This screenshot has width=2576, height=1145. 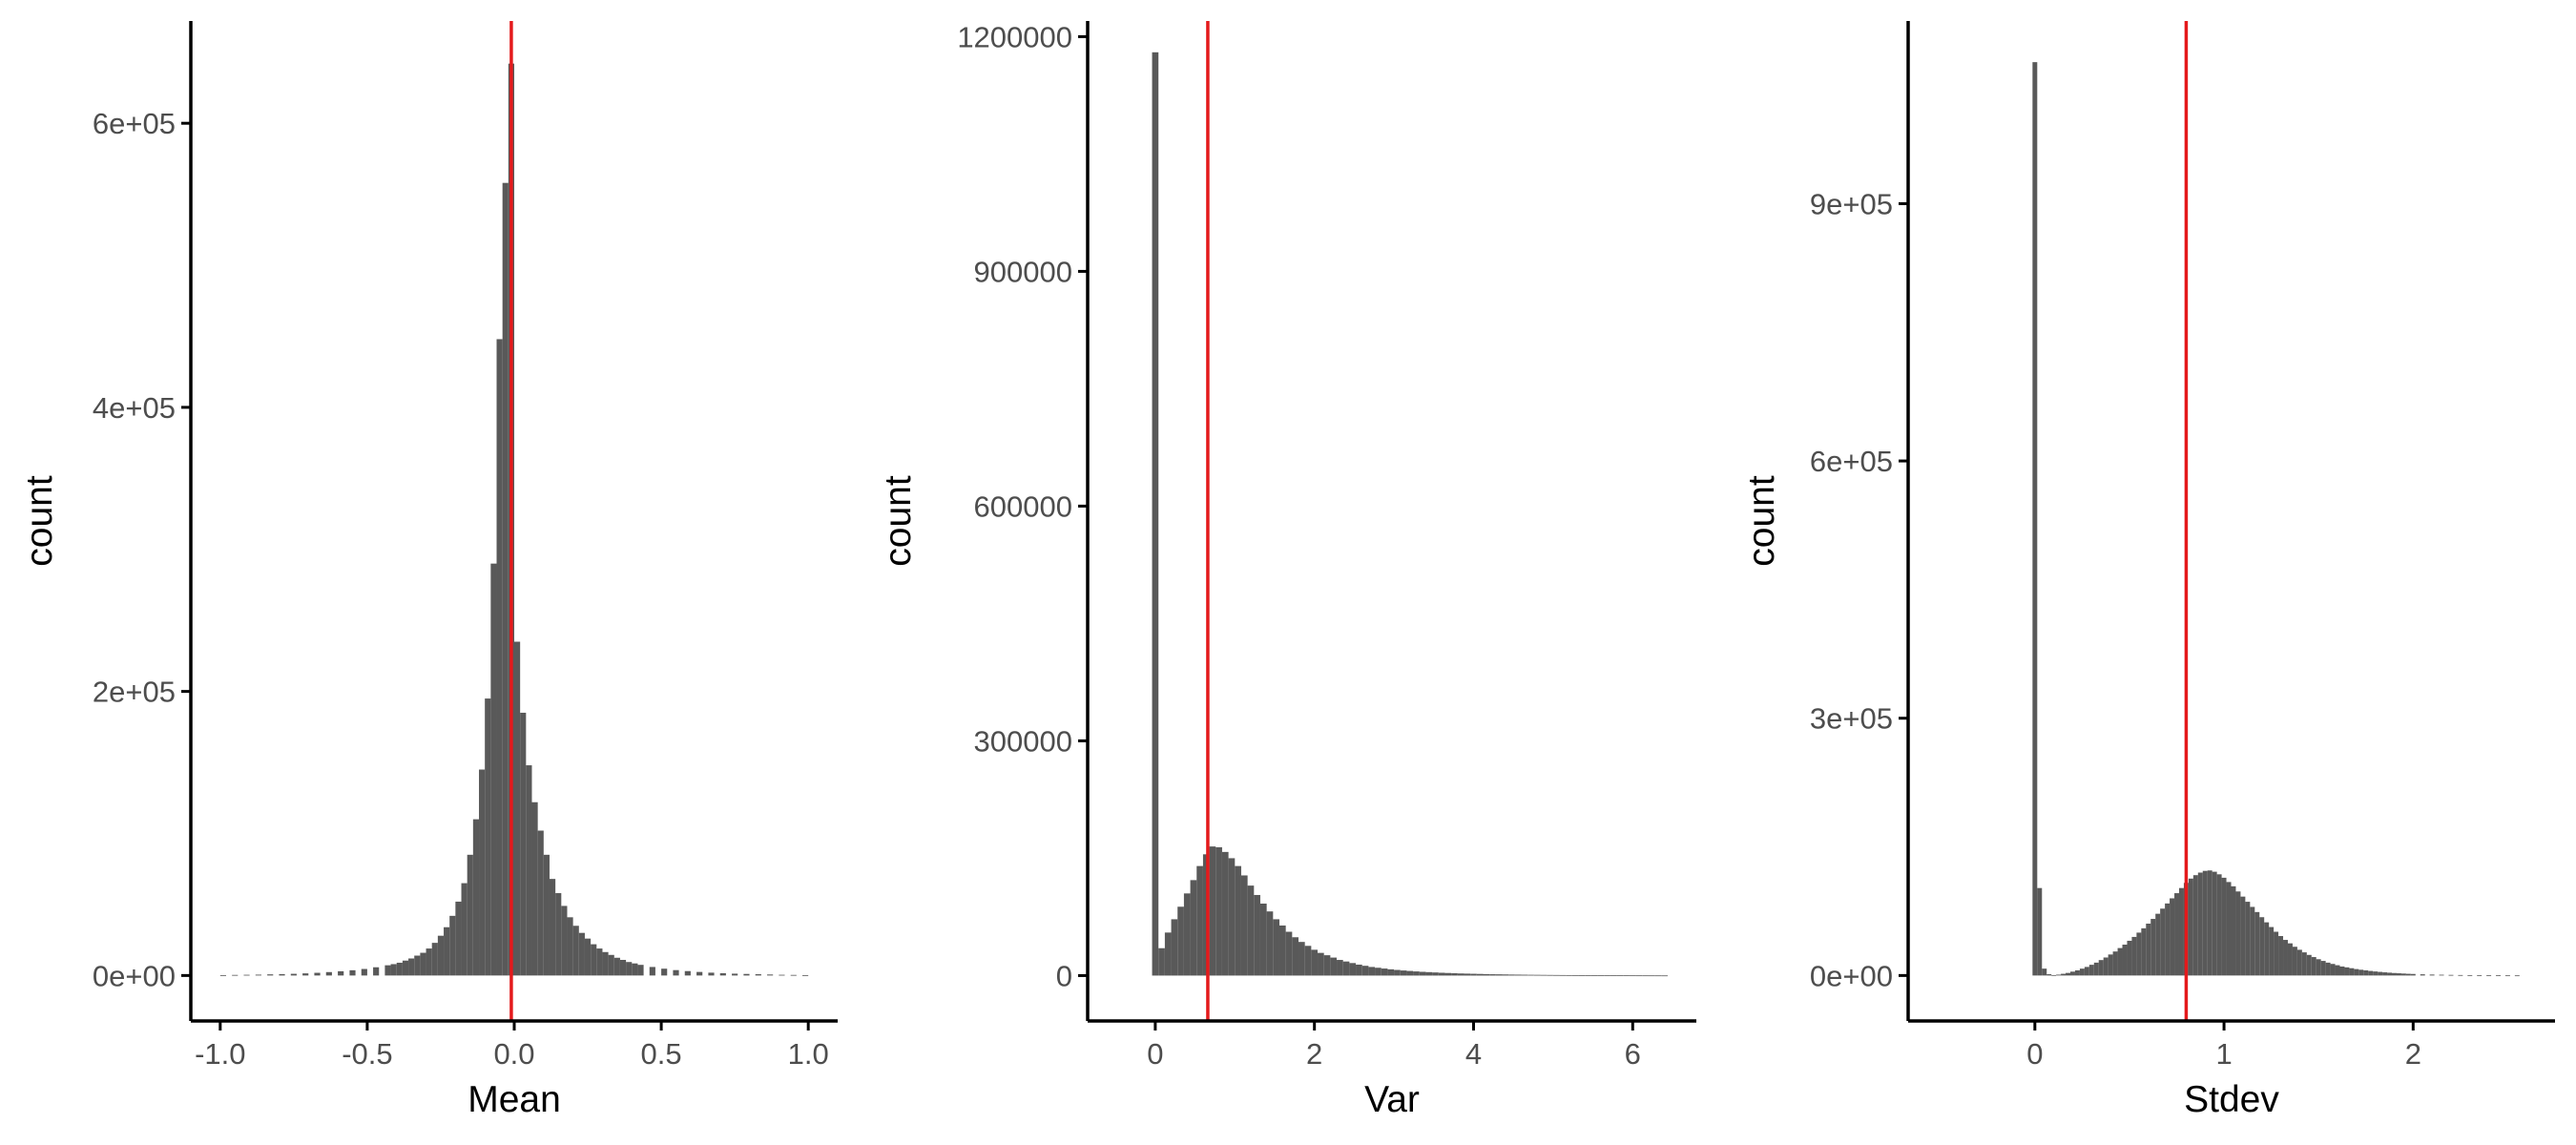 I want to click on x-tick-label: 6, so click(x=1633, y=1054).